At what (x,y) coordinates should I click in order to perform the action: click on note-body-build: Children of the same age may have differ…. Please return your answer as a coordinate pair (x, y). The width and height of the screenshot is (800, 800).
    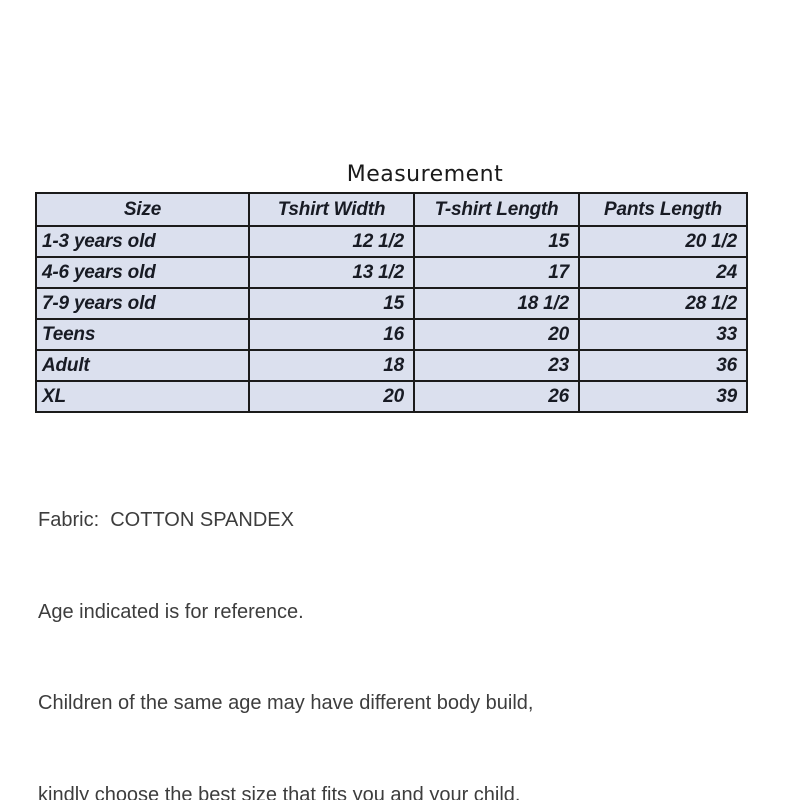
    Looking at the image, I should click on (286, 703).